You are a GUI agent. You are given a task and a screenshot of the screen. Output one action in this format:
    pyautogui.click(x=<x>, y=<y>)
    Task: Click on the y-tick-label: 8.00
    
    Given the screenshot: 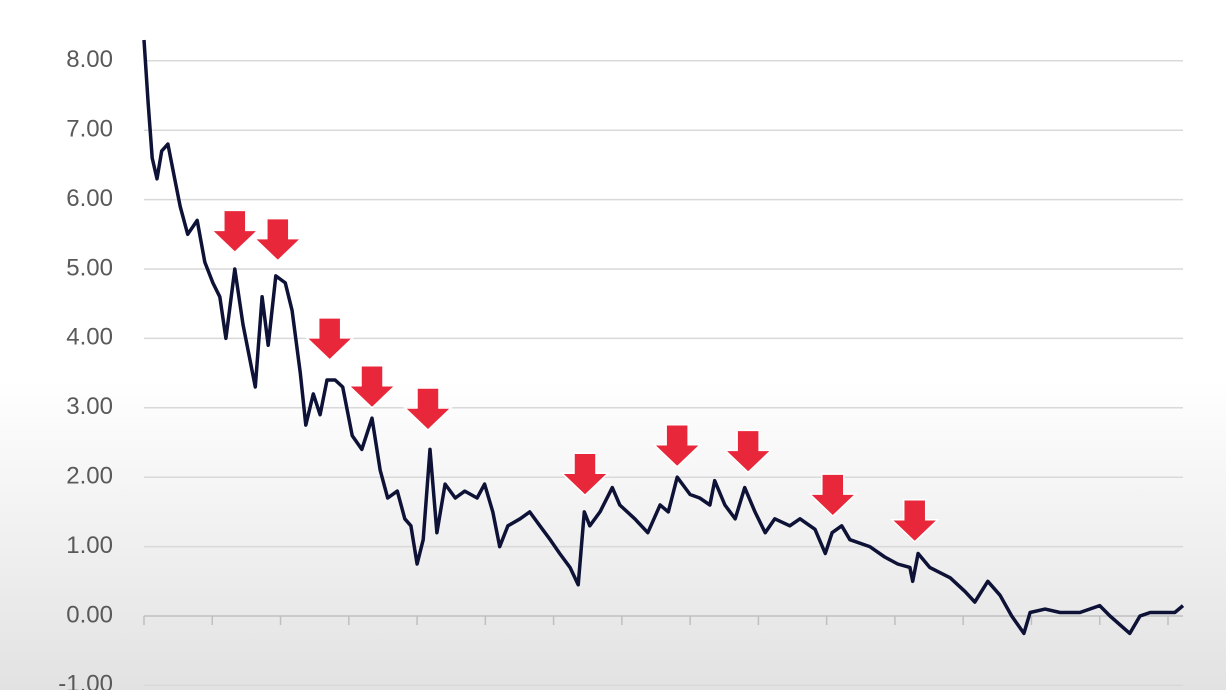 What is the action you would take?
    pyautogui.click(x=89, y=59)
    